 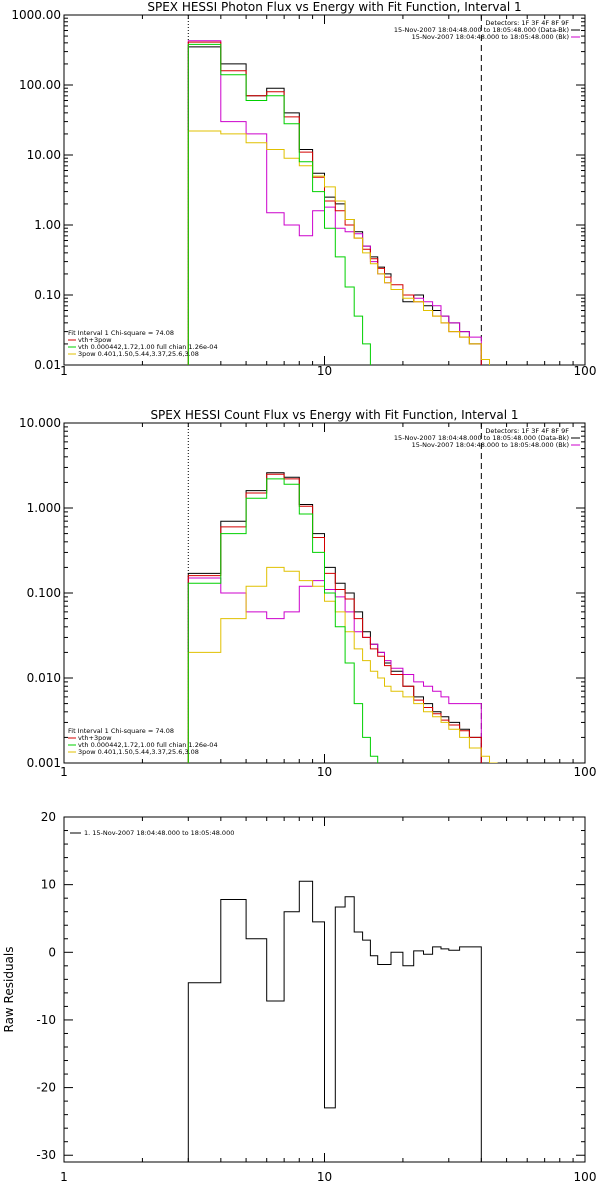 I want to click on y-tick-label: 20, so click(x=48, y=817).